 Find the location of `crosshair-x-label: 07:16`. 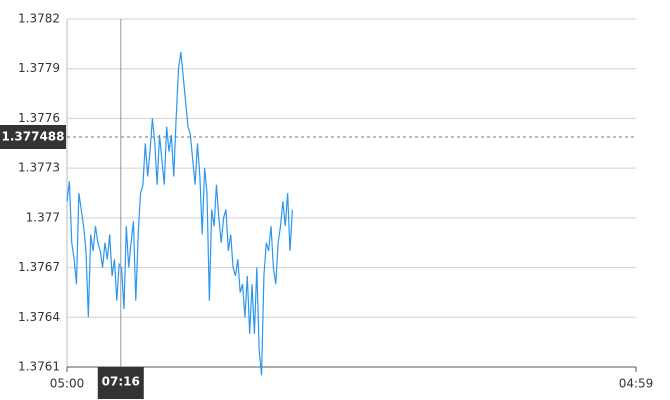

crosshair-x-label: 07:16 is located at coordinates (121, 382).